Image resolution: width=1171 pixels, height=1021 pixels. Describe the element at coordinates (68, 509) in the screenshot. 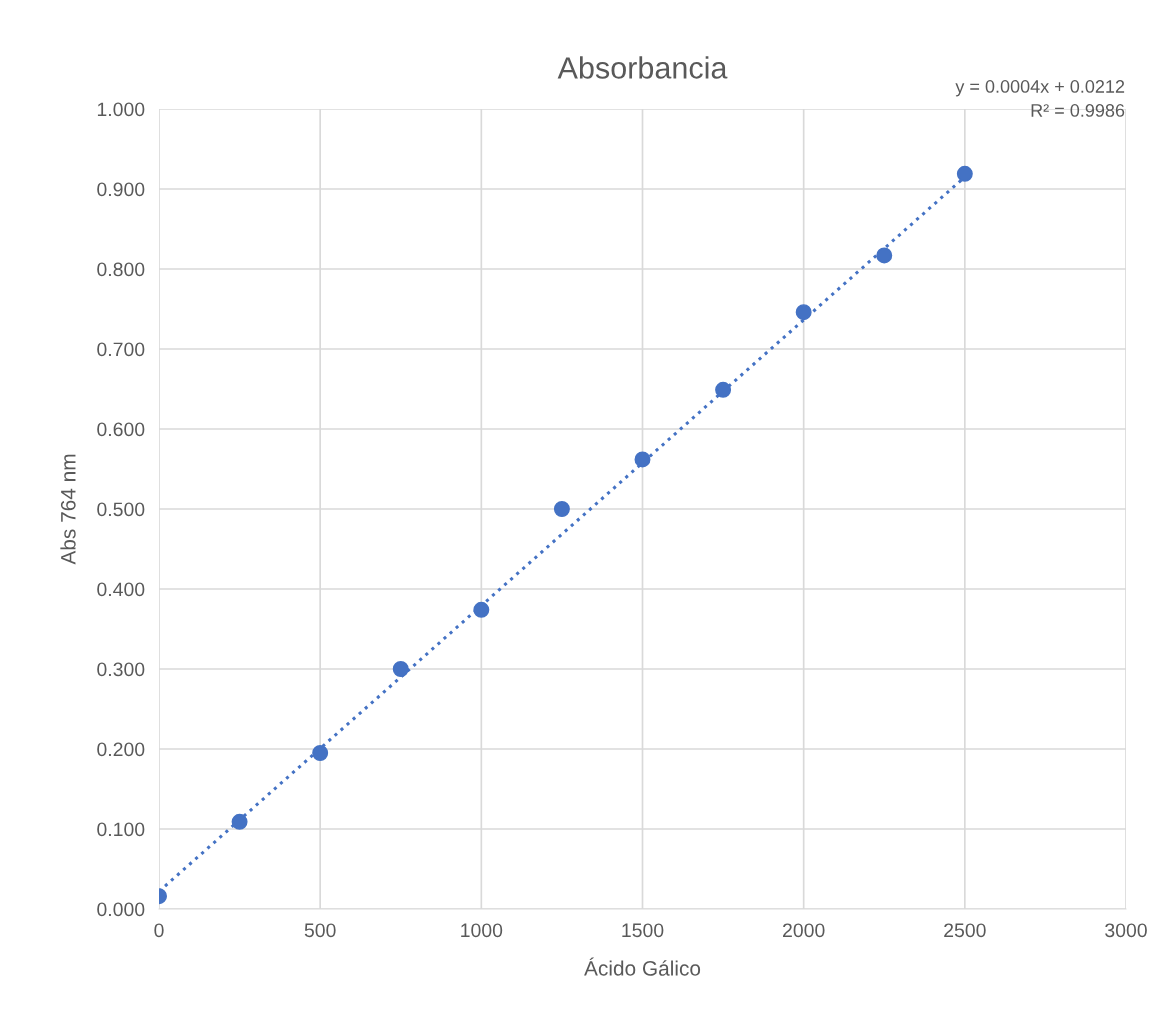

I see `y-axis-title: Abs 764 nm` at that location.